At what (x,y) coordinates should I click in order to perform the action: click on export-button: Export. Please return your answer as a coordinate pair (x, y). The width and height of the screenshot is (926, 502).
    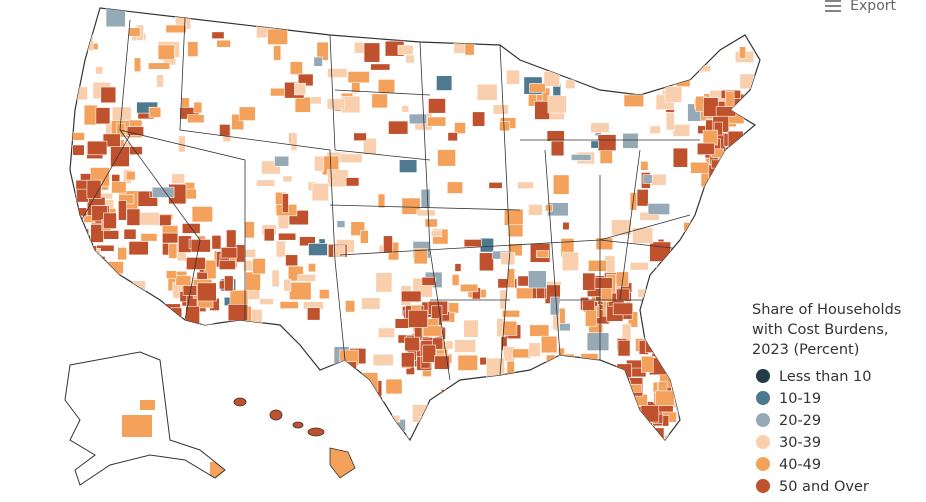
    Looking at the image, I should click on (860, 7).